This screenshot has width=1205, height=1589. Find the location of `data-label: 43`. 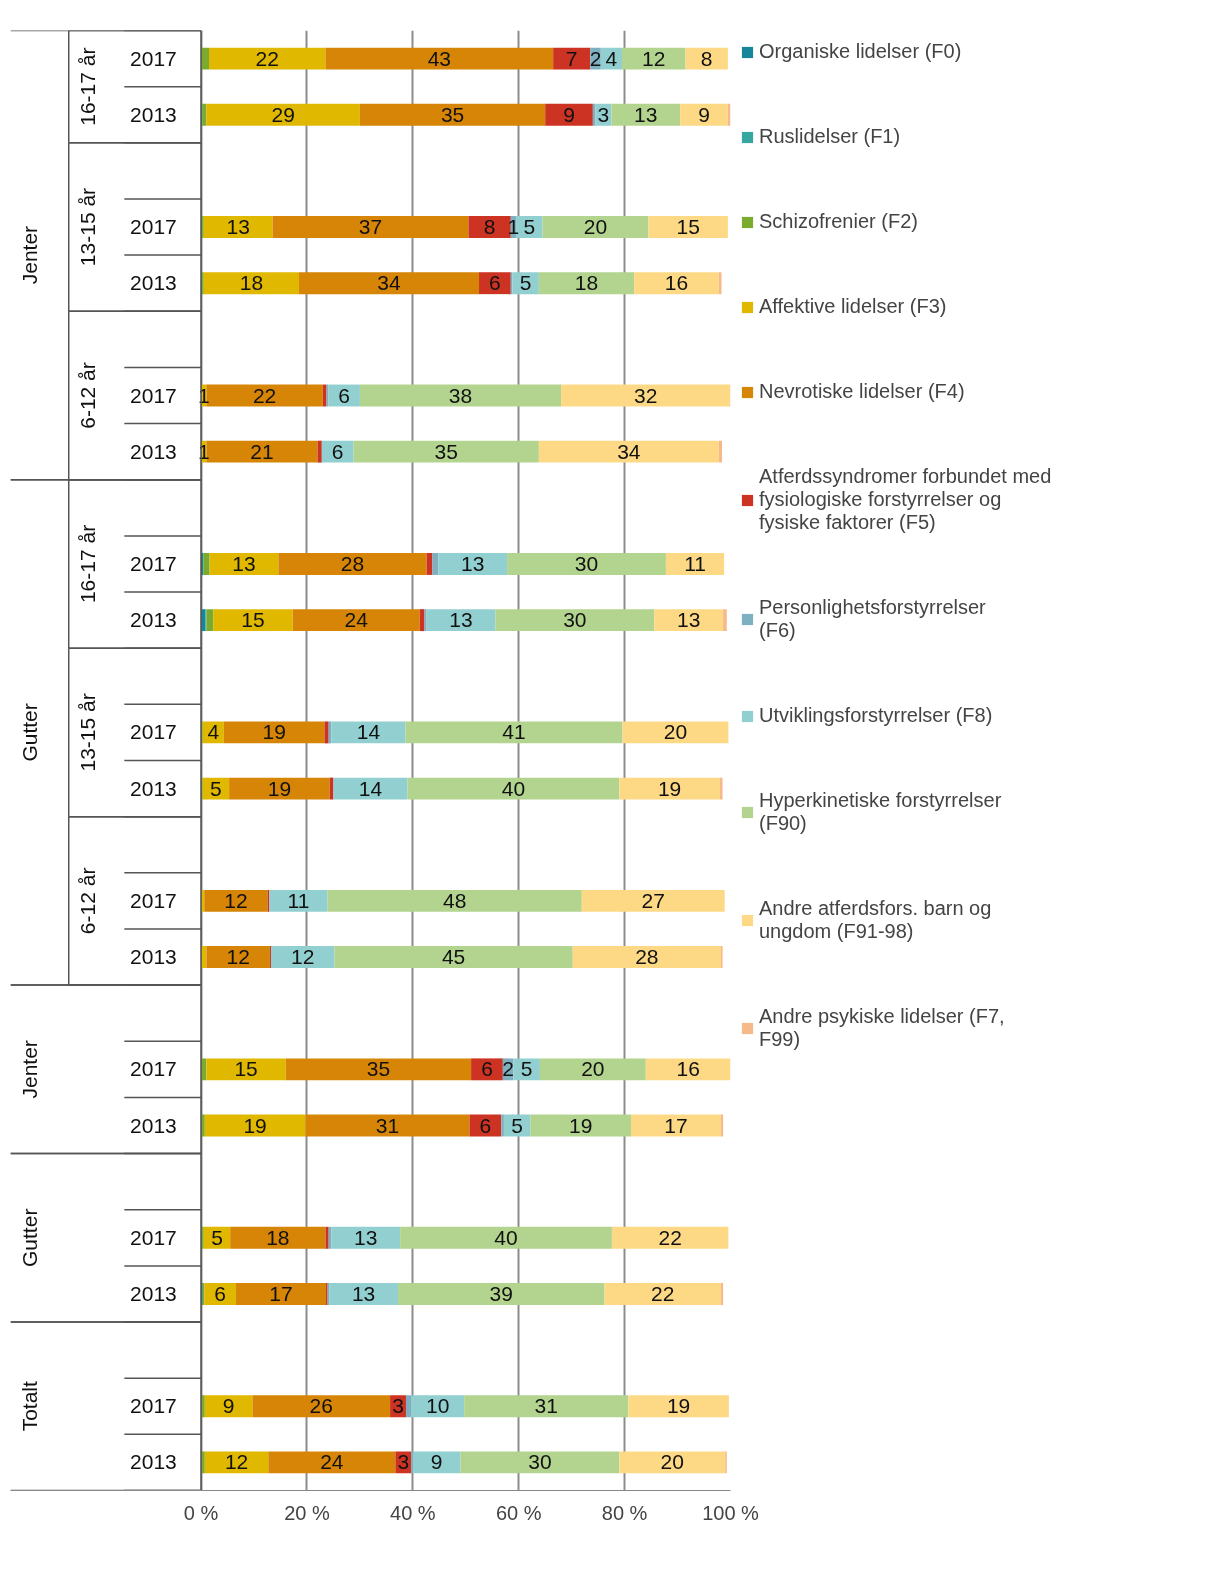

data-label: 43 is located at coordinates (439, 58).